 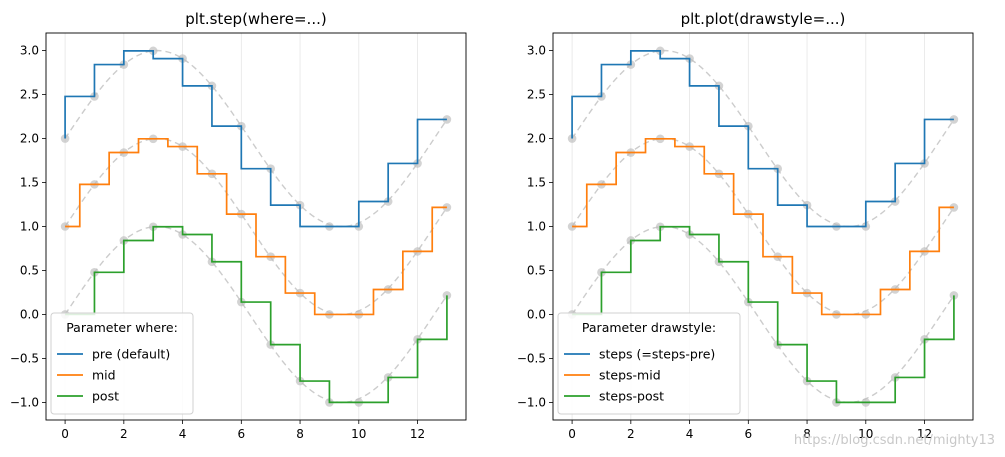 I want to click on legend-entry: mid, so click(x=104, y=375).